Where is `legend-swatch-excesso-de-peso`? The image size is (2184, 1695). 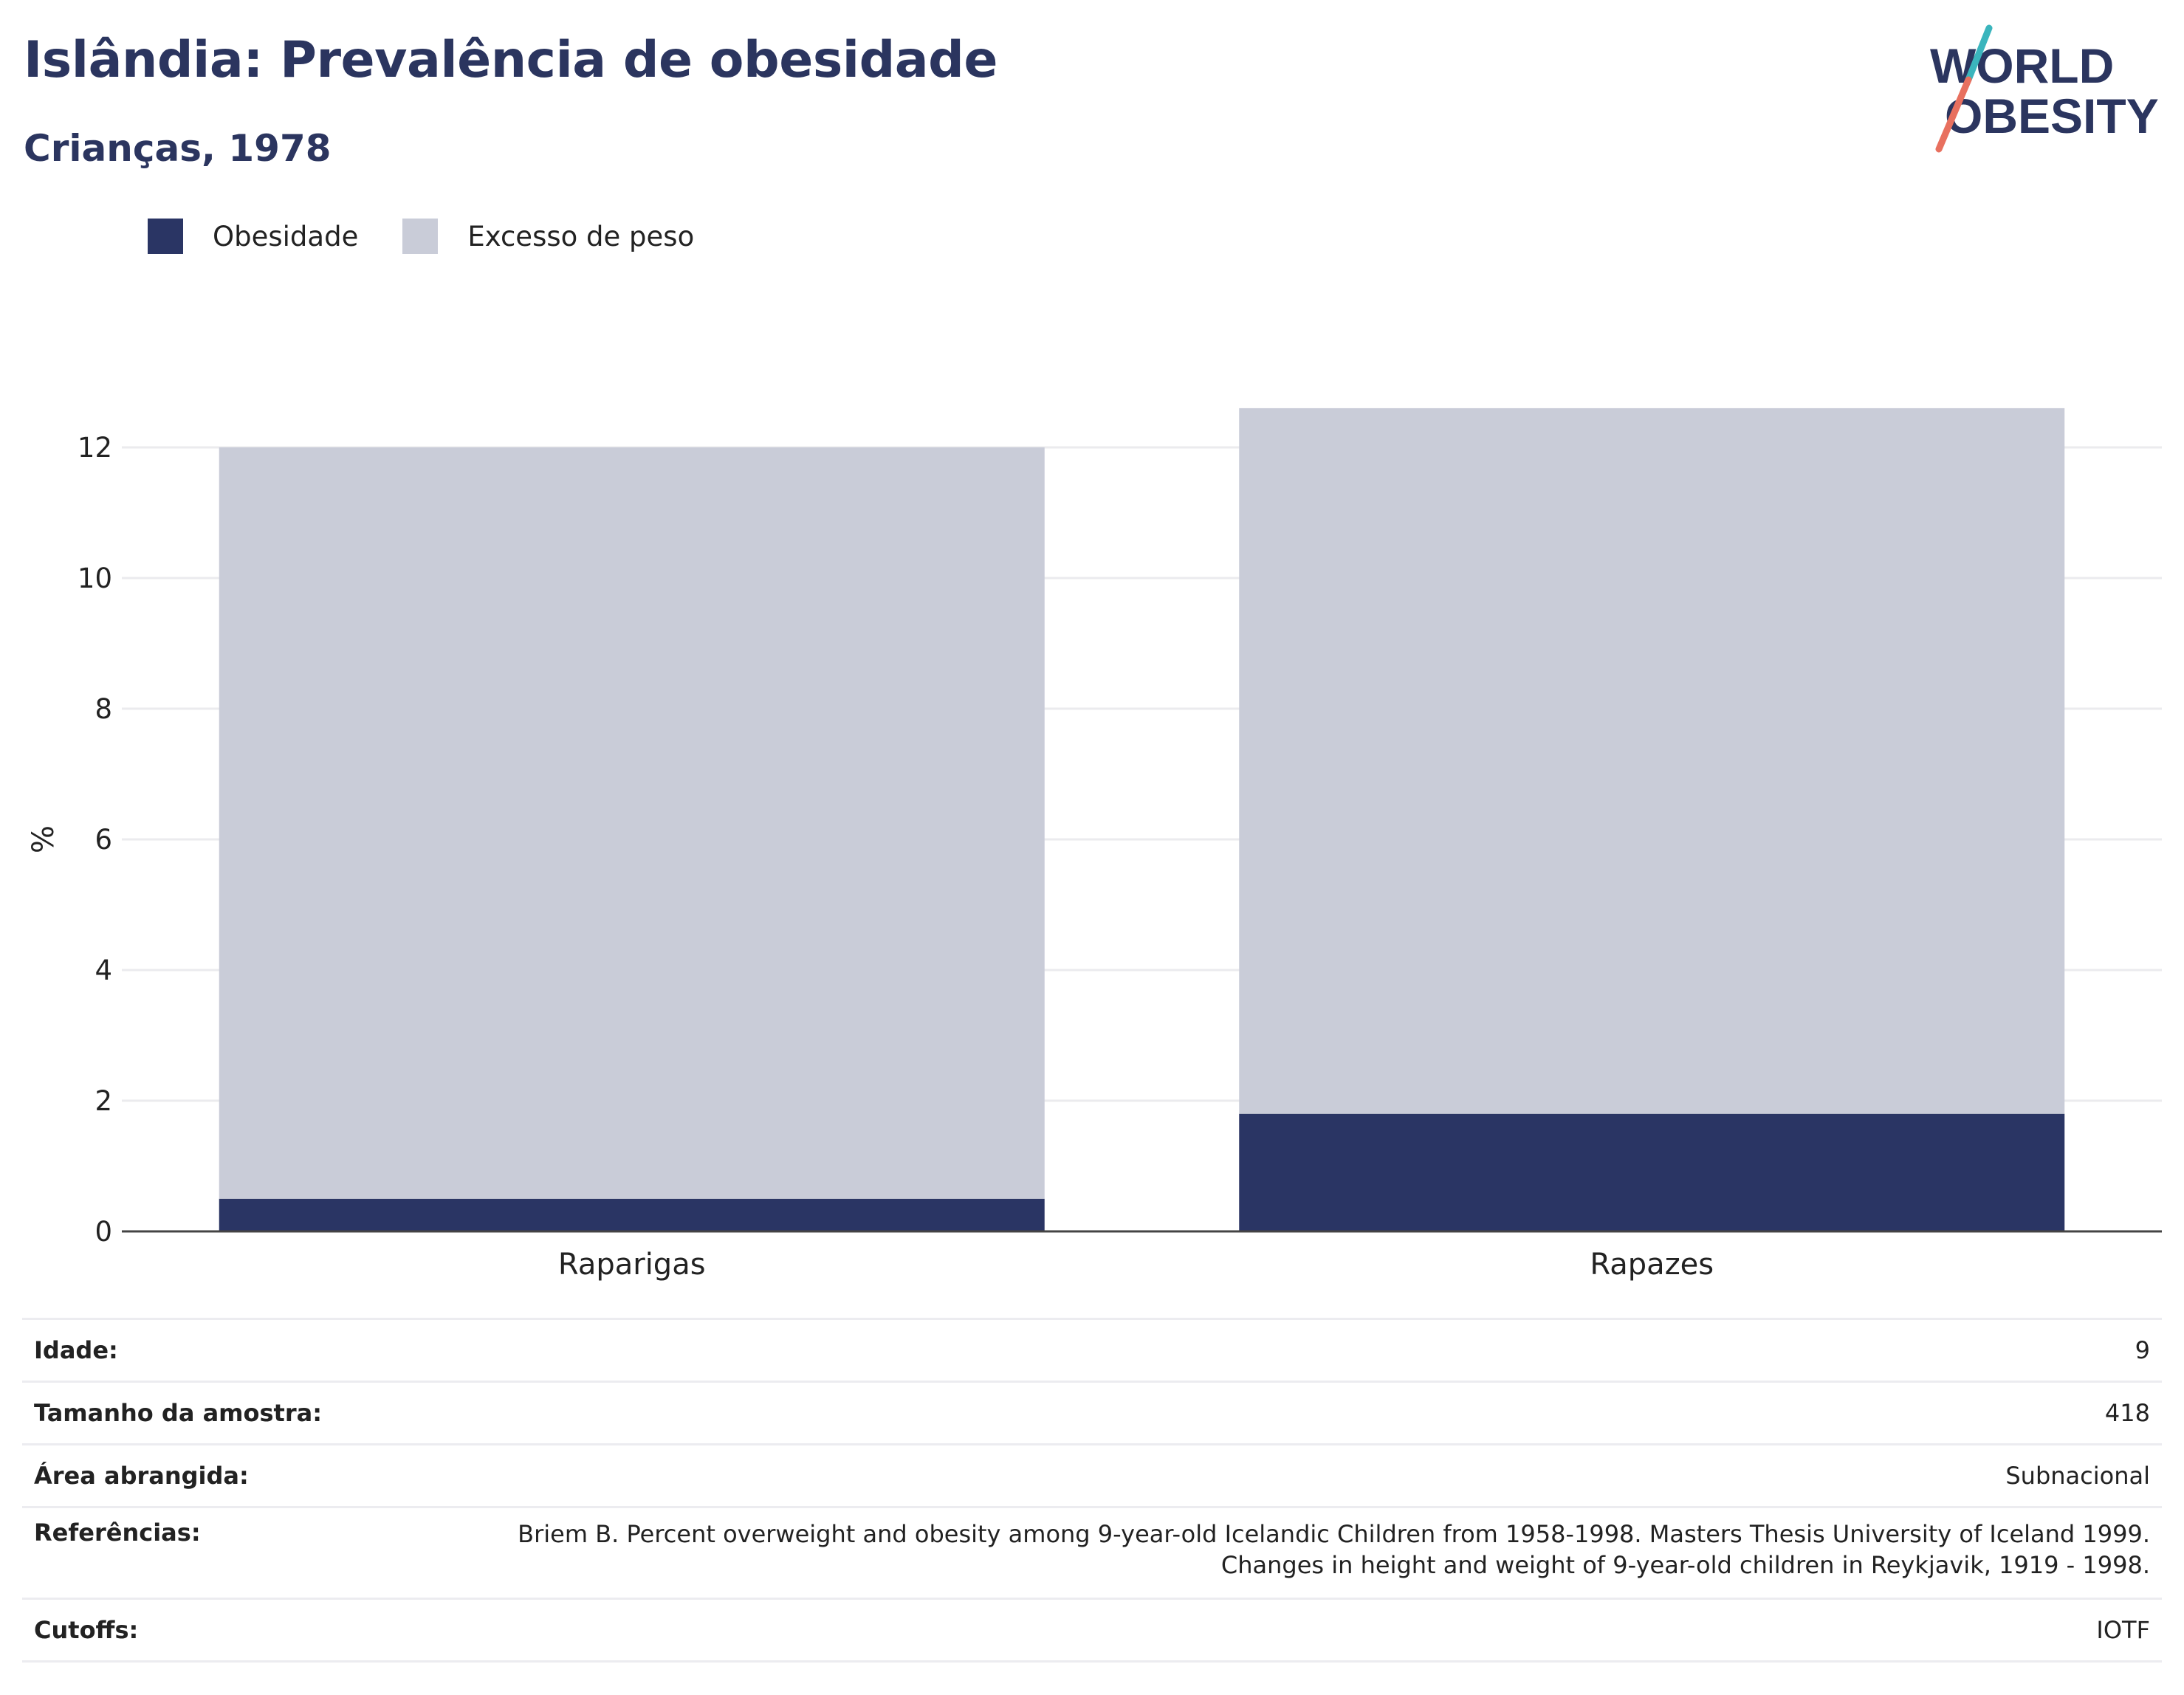
legend-swatch-excesso-de-peso is located at coordinates (420, 237).